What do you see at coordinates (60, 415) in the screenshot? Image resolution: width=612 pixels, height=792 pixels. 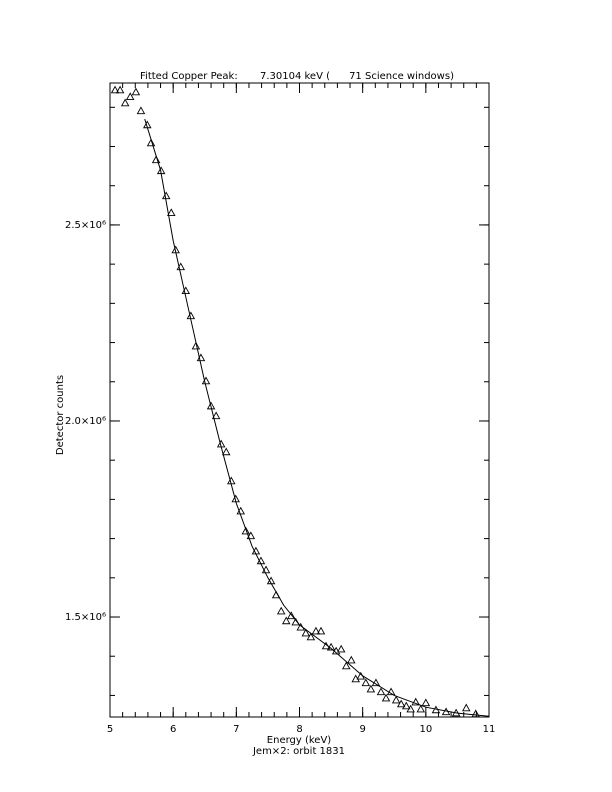 I see `y-axis-label: Detector counts` at bounding box center [60, 415].